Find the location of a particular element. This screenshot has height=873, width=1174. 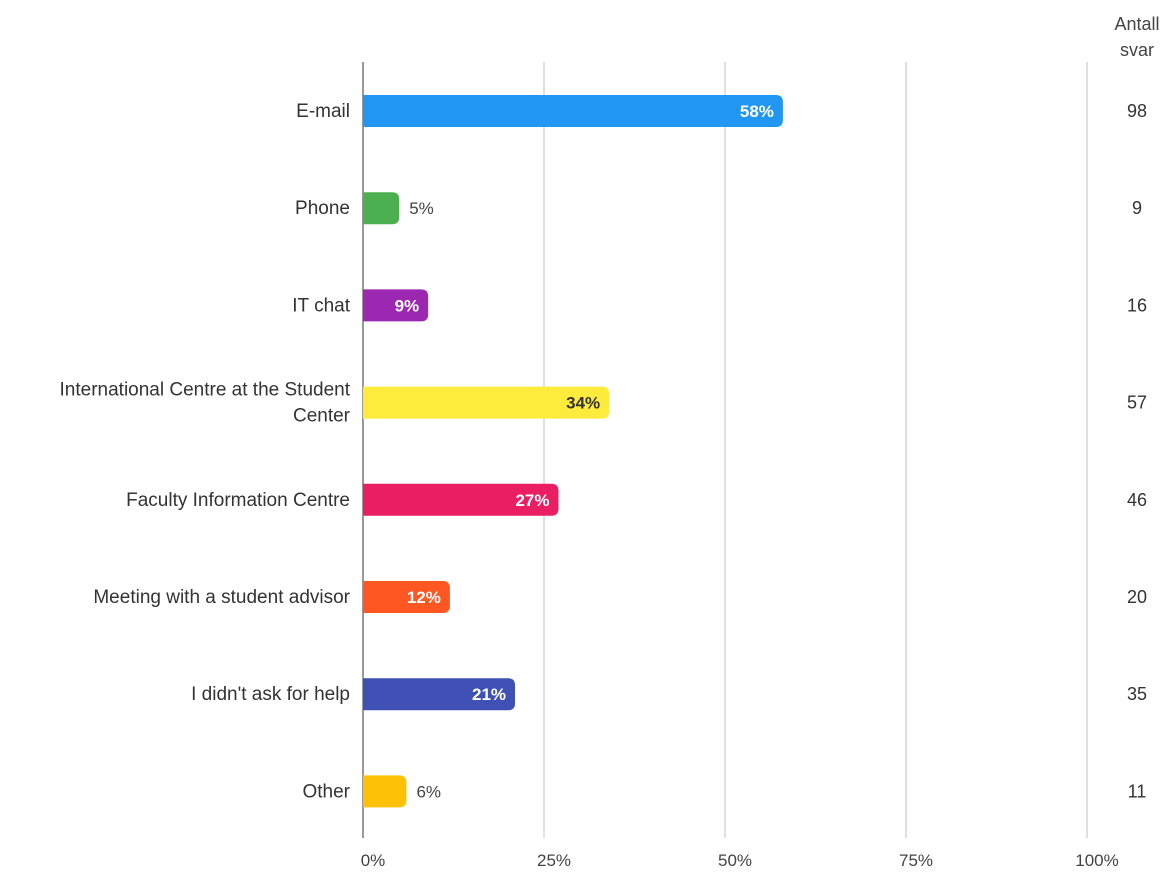

counts-header-line2: svar is located at coordinates (1137, 50).